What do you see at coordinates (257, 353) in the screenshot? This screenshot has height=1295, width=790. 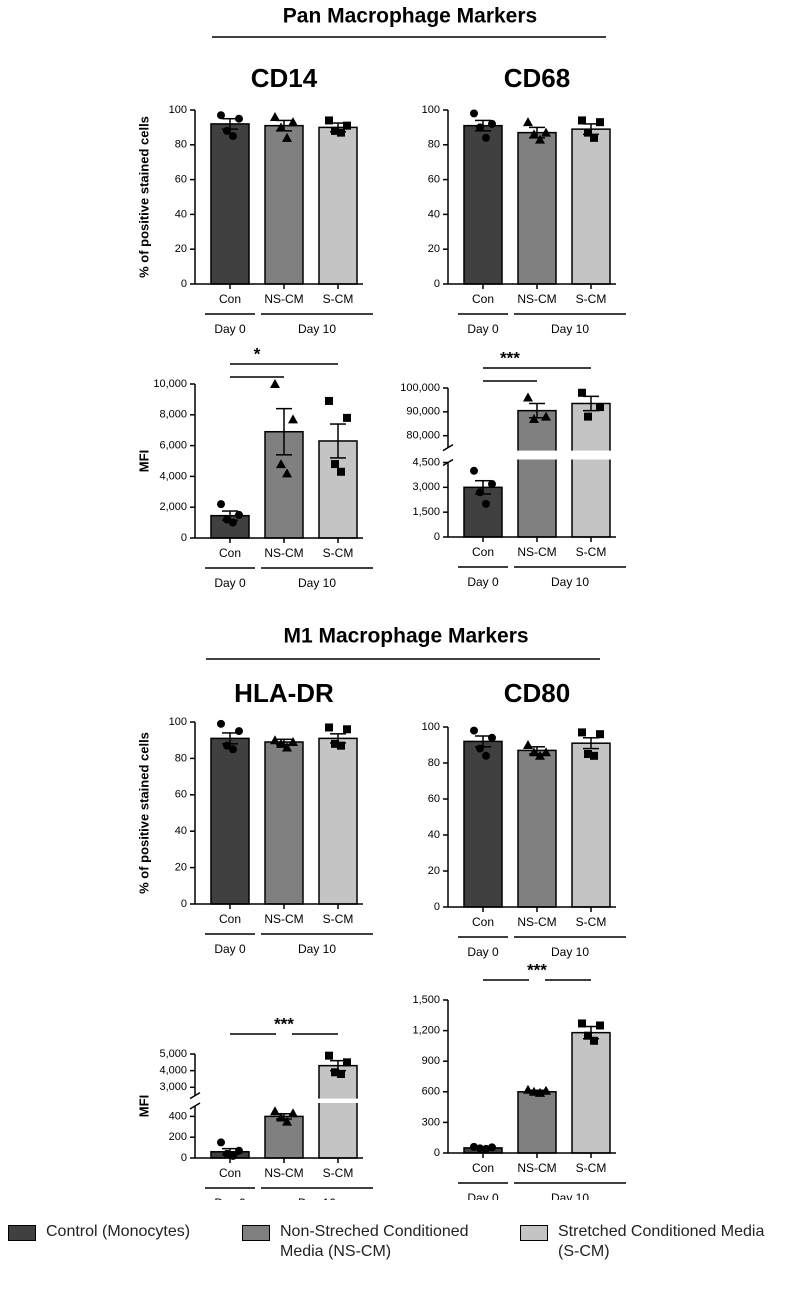 I see `significance-label: *` at bounding box center [257, 353].